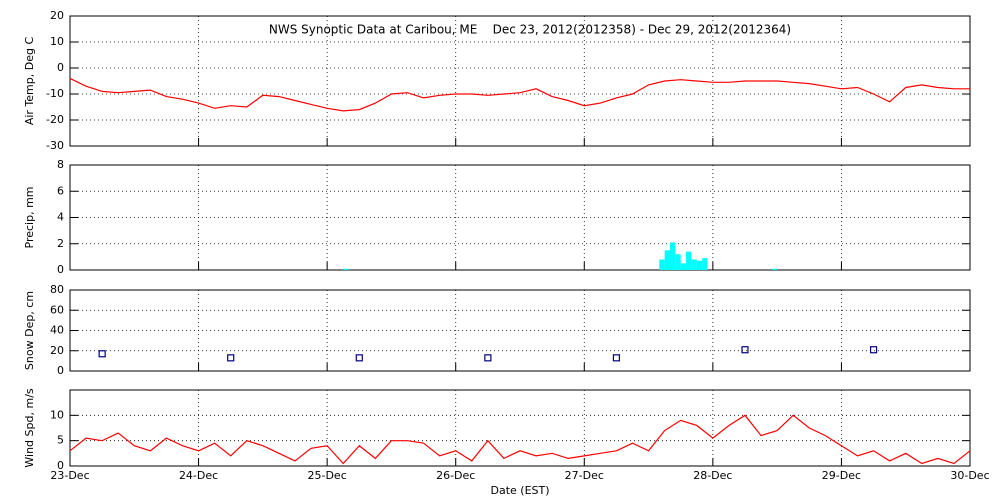 The image size is (1000, 500). I want to click on x-tick-label: 27-Dec, so click(584, 475).